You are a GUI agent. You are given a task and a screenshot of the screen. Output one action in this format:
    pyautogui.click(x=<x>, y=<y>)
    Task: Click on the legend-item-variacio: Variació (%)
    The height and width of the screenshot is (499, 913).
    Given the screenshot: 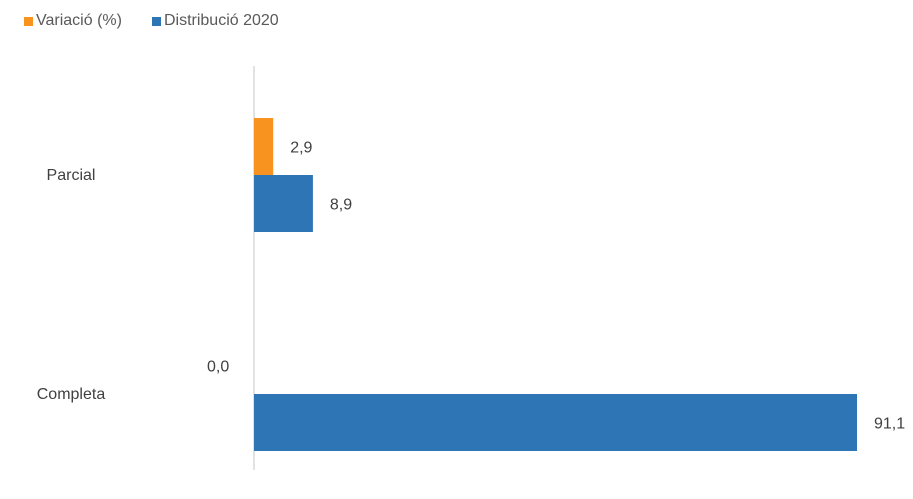 What is the action you would take?
    pyautogui.click(x=73, y=21)
    